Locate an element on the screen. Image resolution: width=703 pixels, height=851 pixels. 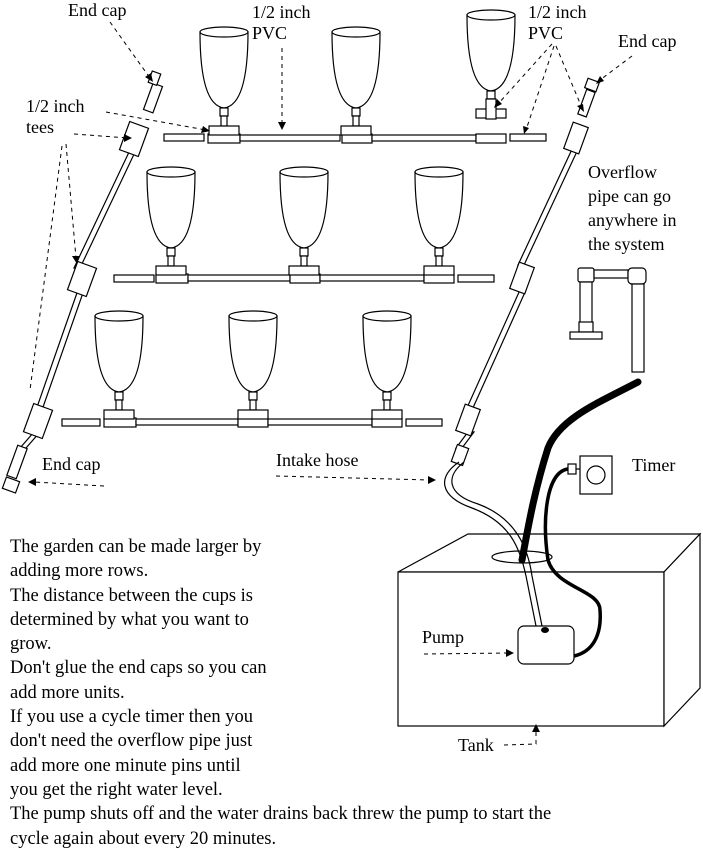
note-line: adding more rows. is located at coordinates (79, 571).